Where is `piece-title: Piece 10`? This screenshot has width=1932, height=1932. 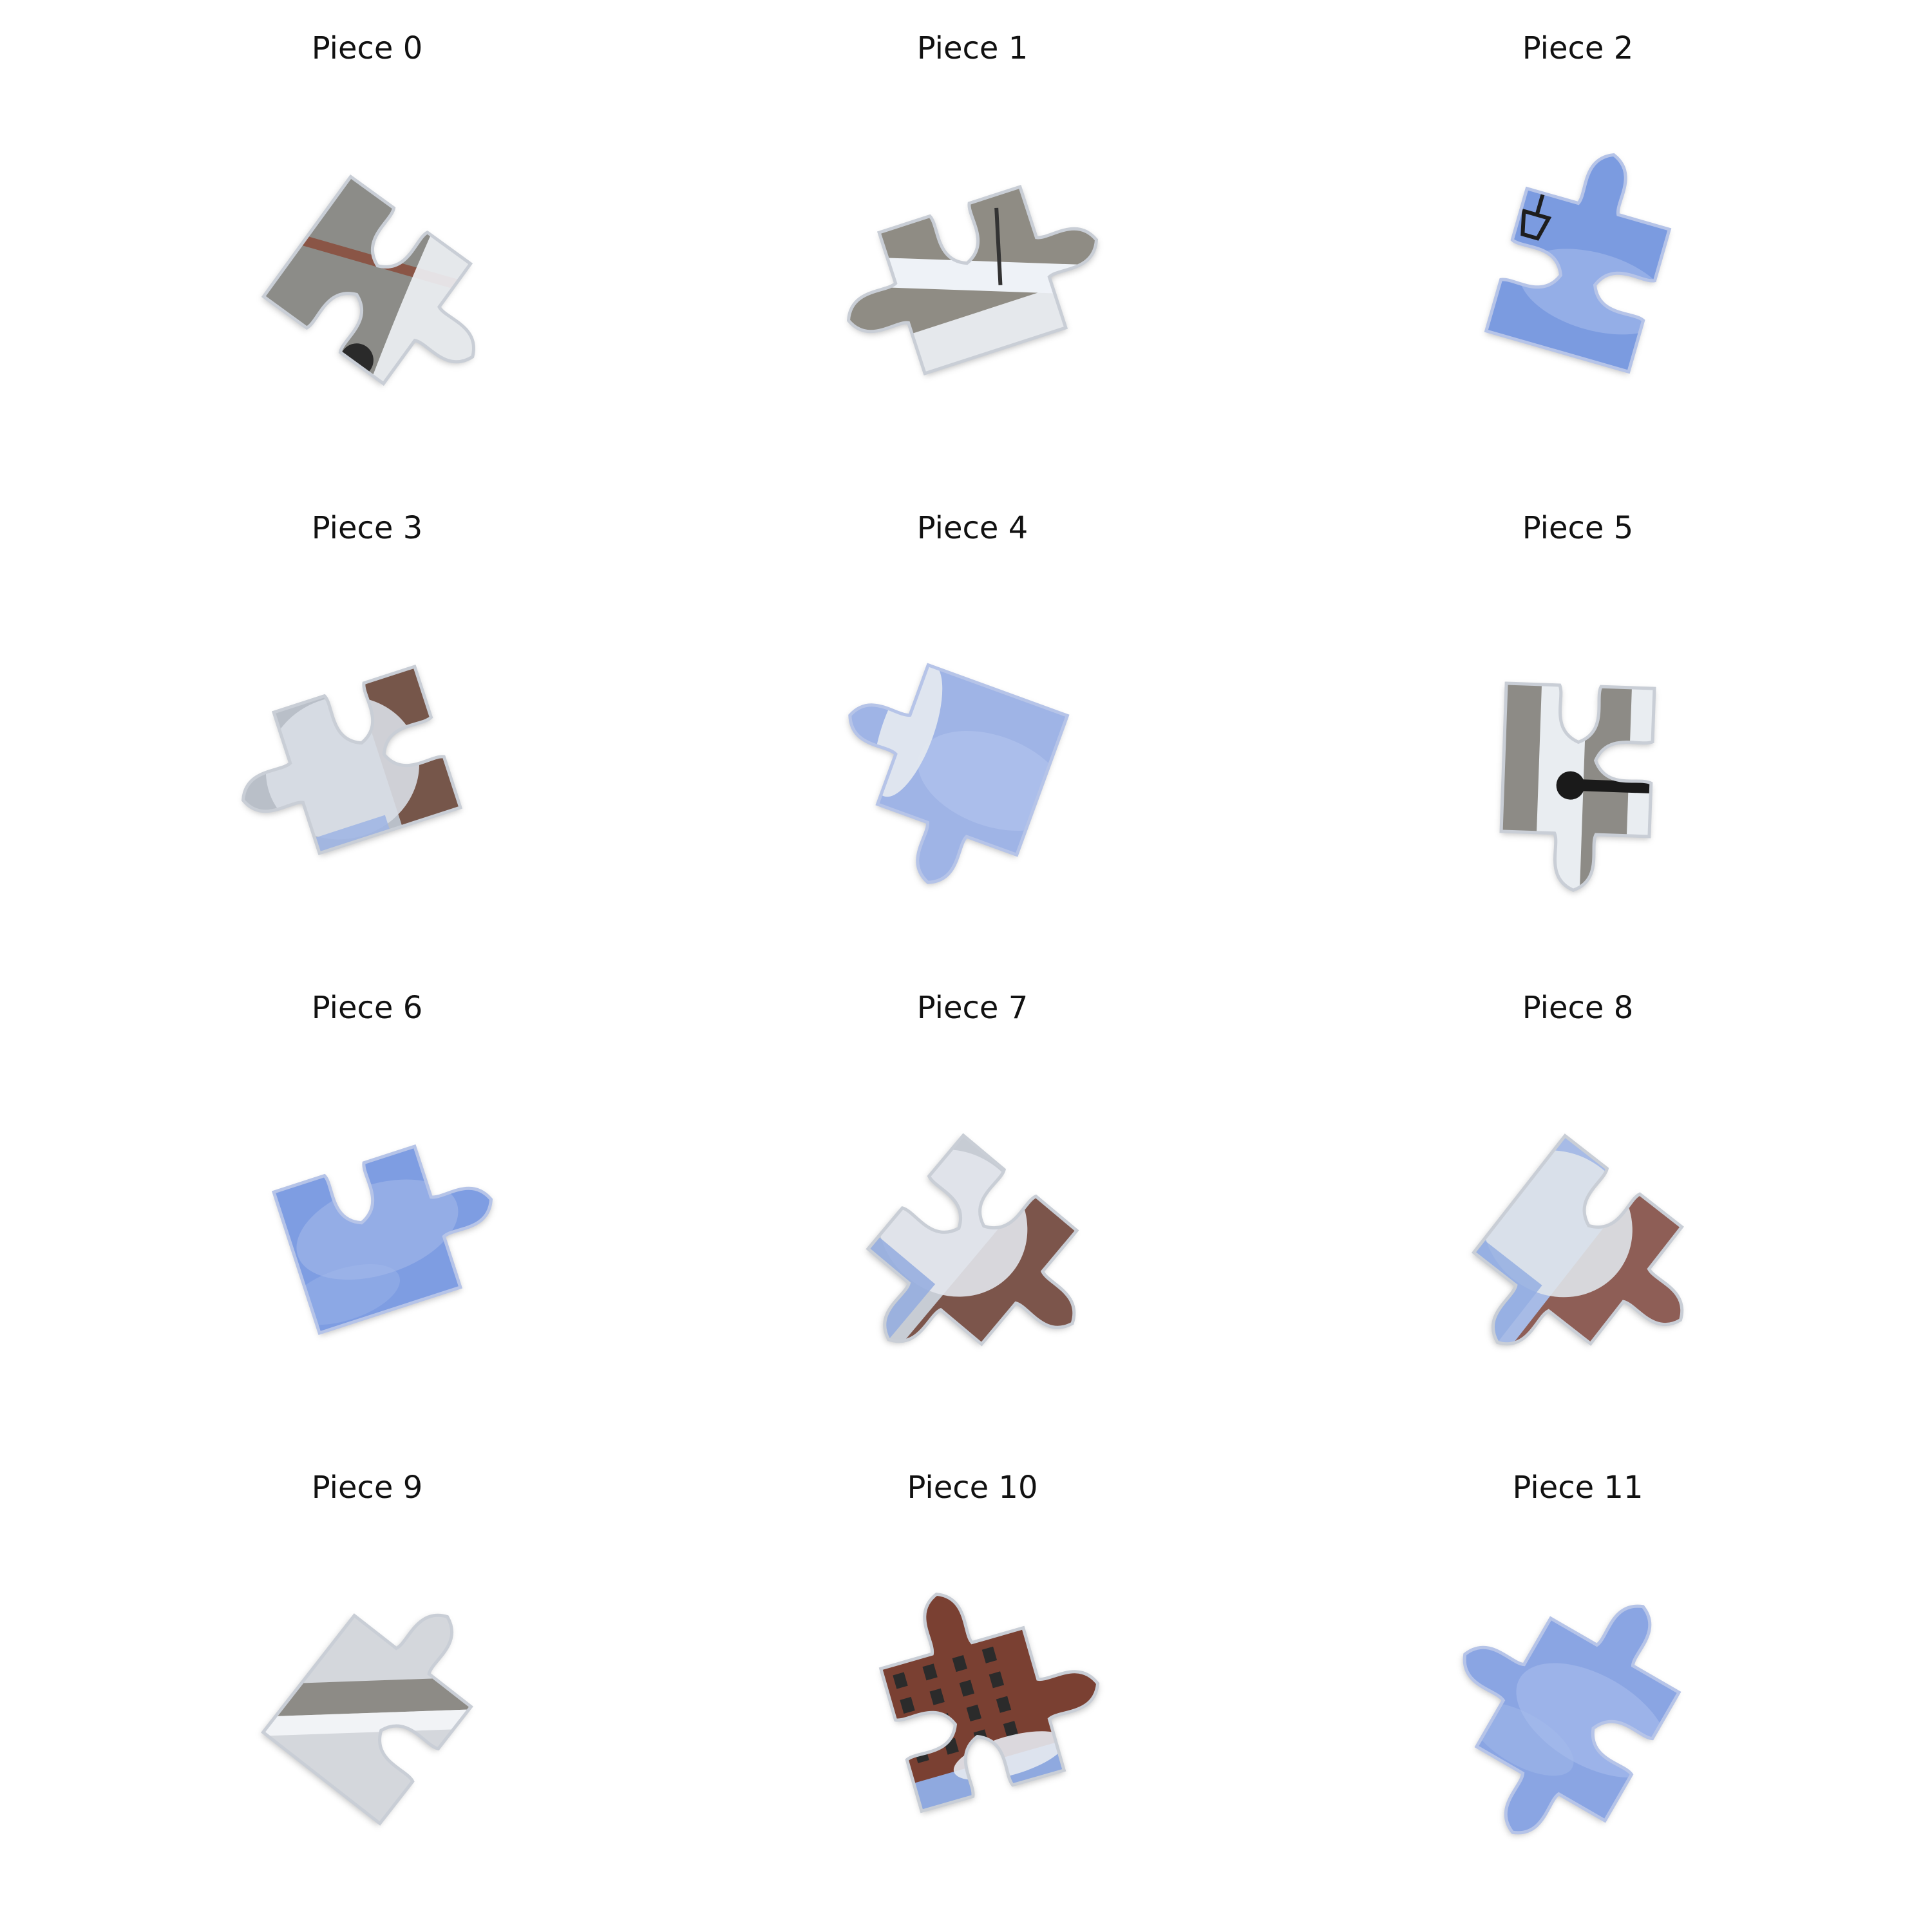
piece-title: Piece 10 is located at coordinates (973, 1488).